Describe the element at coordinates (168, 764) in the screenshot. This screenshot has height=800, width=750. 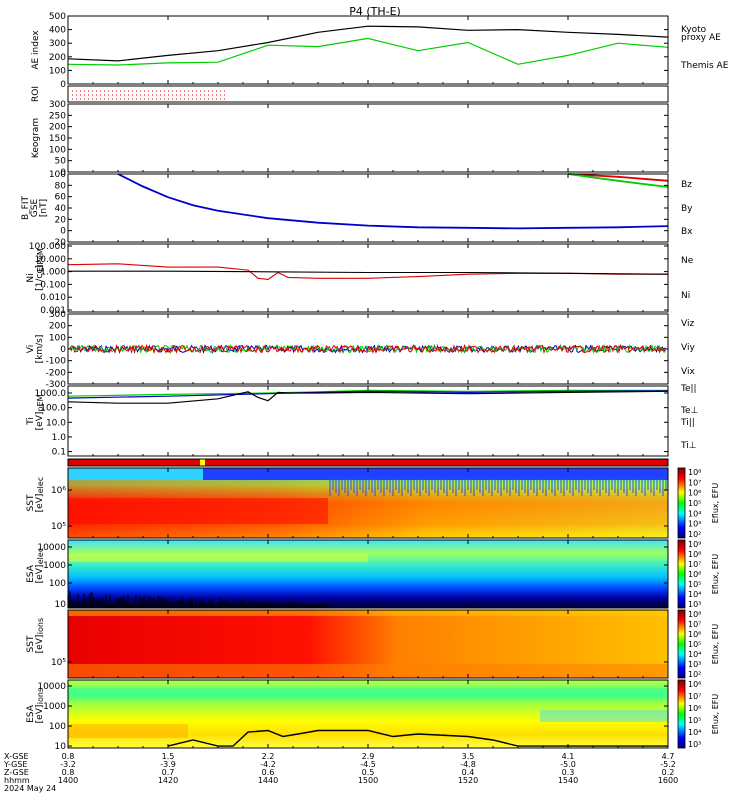
I see `ephemeris-value: -3.9` at that location.